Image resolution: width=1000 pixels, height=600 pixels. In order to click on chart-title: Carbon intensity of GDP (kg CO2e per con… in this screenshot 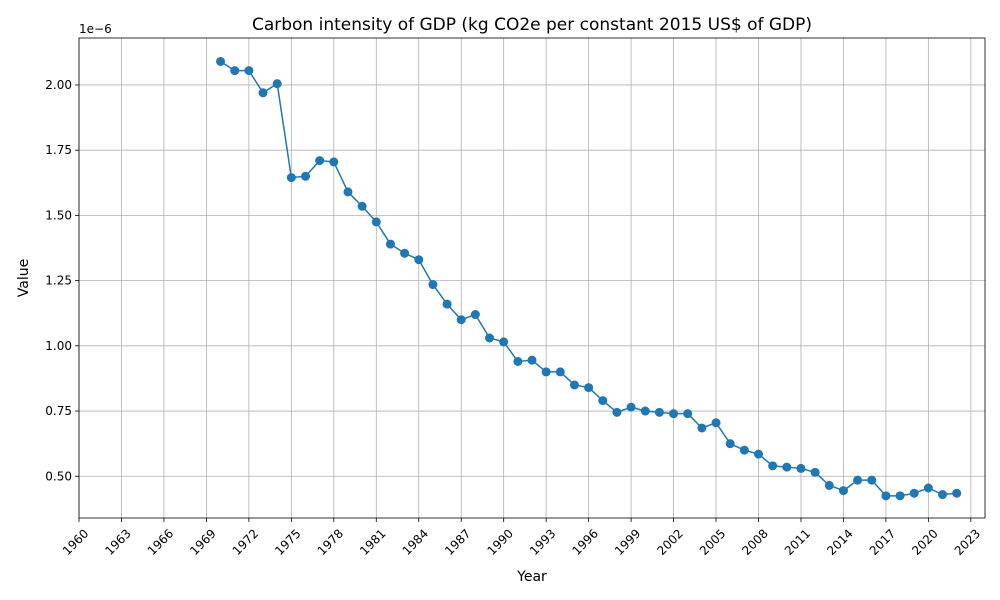, I will do `click(532, 25)`.